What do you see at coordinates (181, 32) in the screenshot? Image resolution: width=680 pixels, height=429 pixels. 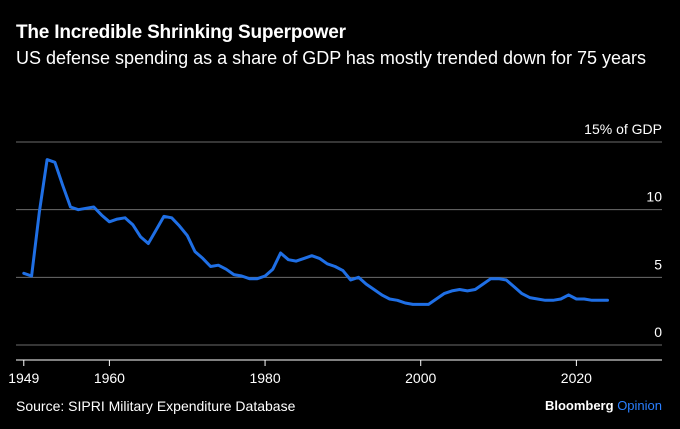 I see `chart-title: The Incredible Shrinking Superpower` at bounding box center [181, 32].